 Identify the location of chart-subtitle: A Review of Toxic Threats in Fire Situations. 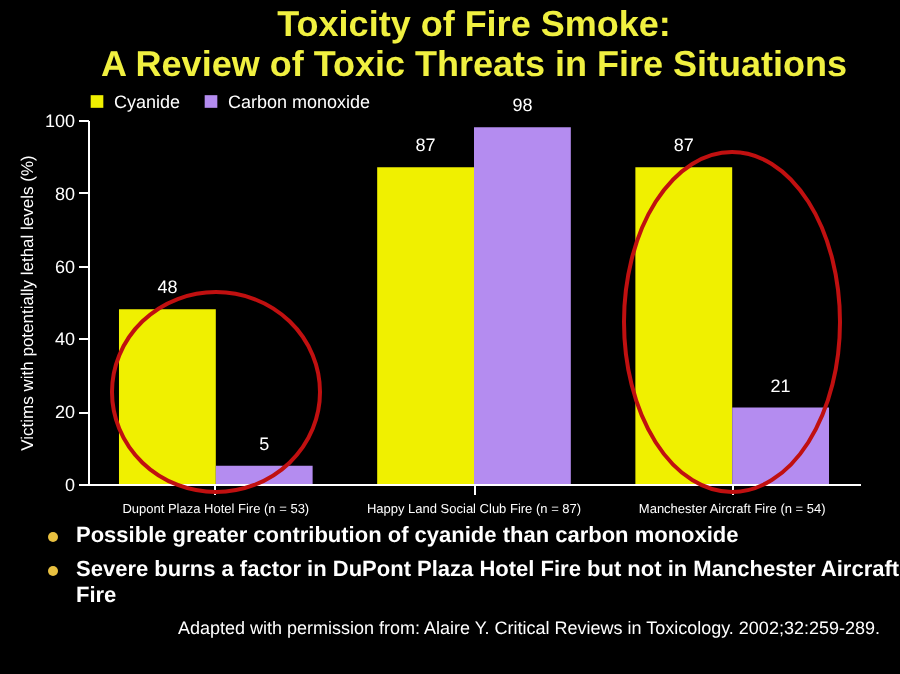
(474, 64).